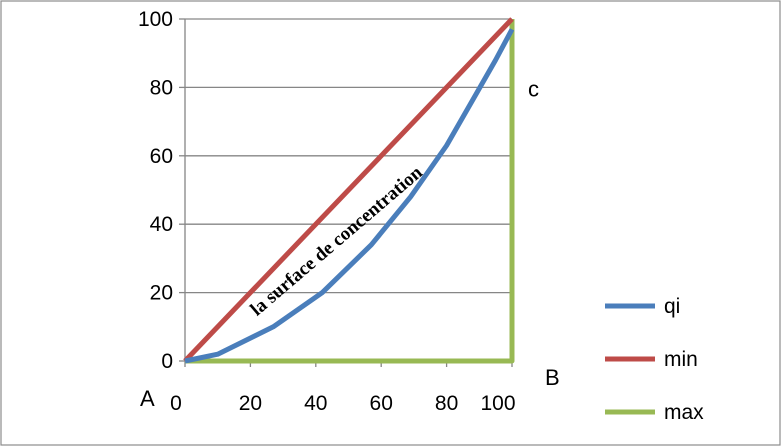 This screenshot has width=781, height=446. Describe the element at coordinates (167, 361) in the screenshot. I see `y-tick-label: 0` at that location.